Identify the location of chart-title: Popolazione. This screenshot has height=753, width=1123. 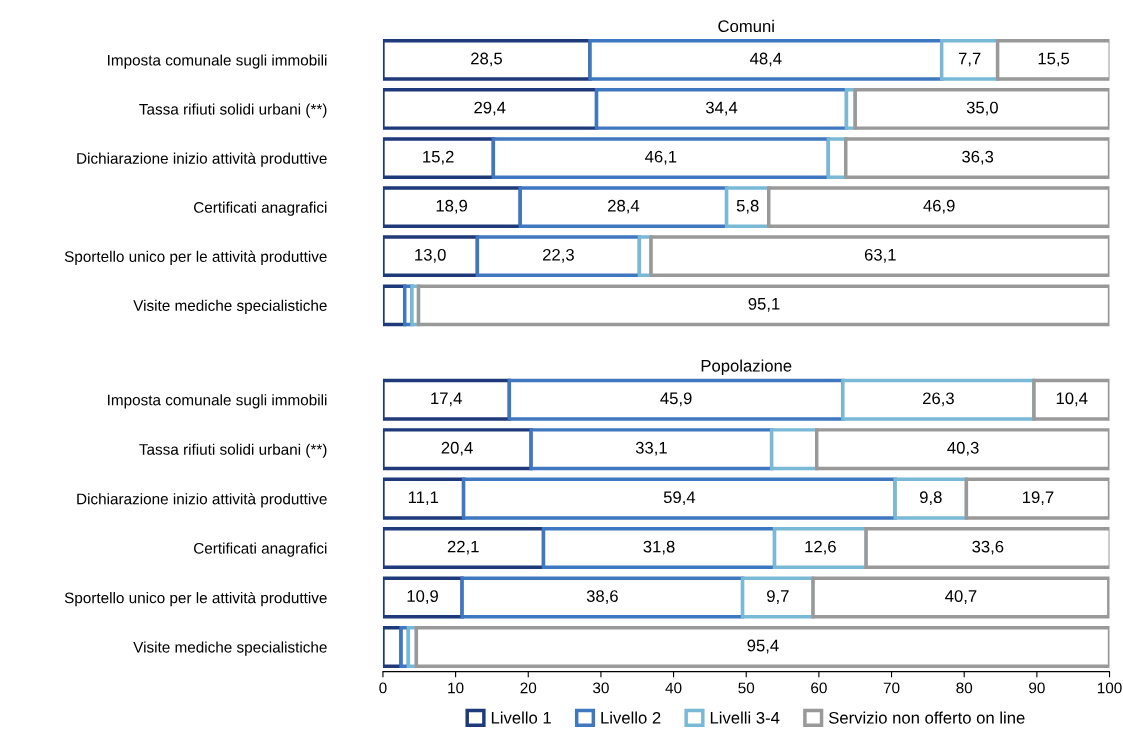
(746, 367).